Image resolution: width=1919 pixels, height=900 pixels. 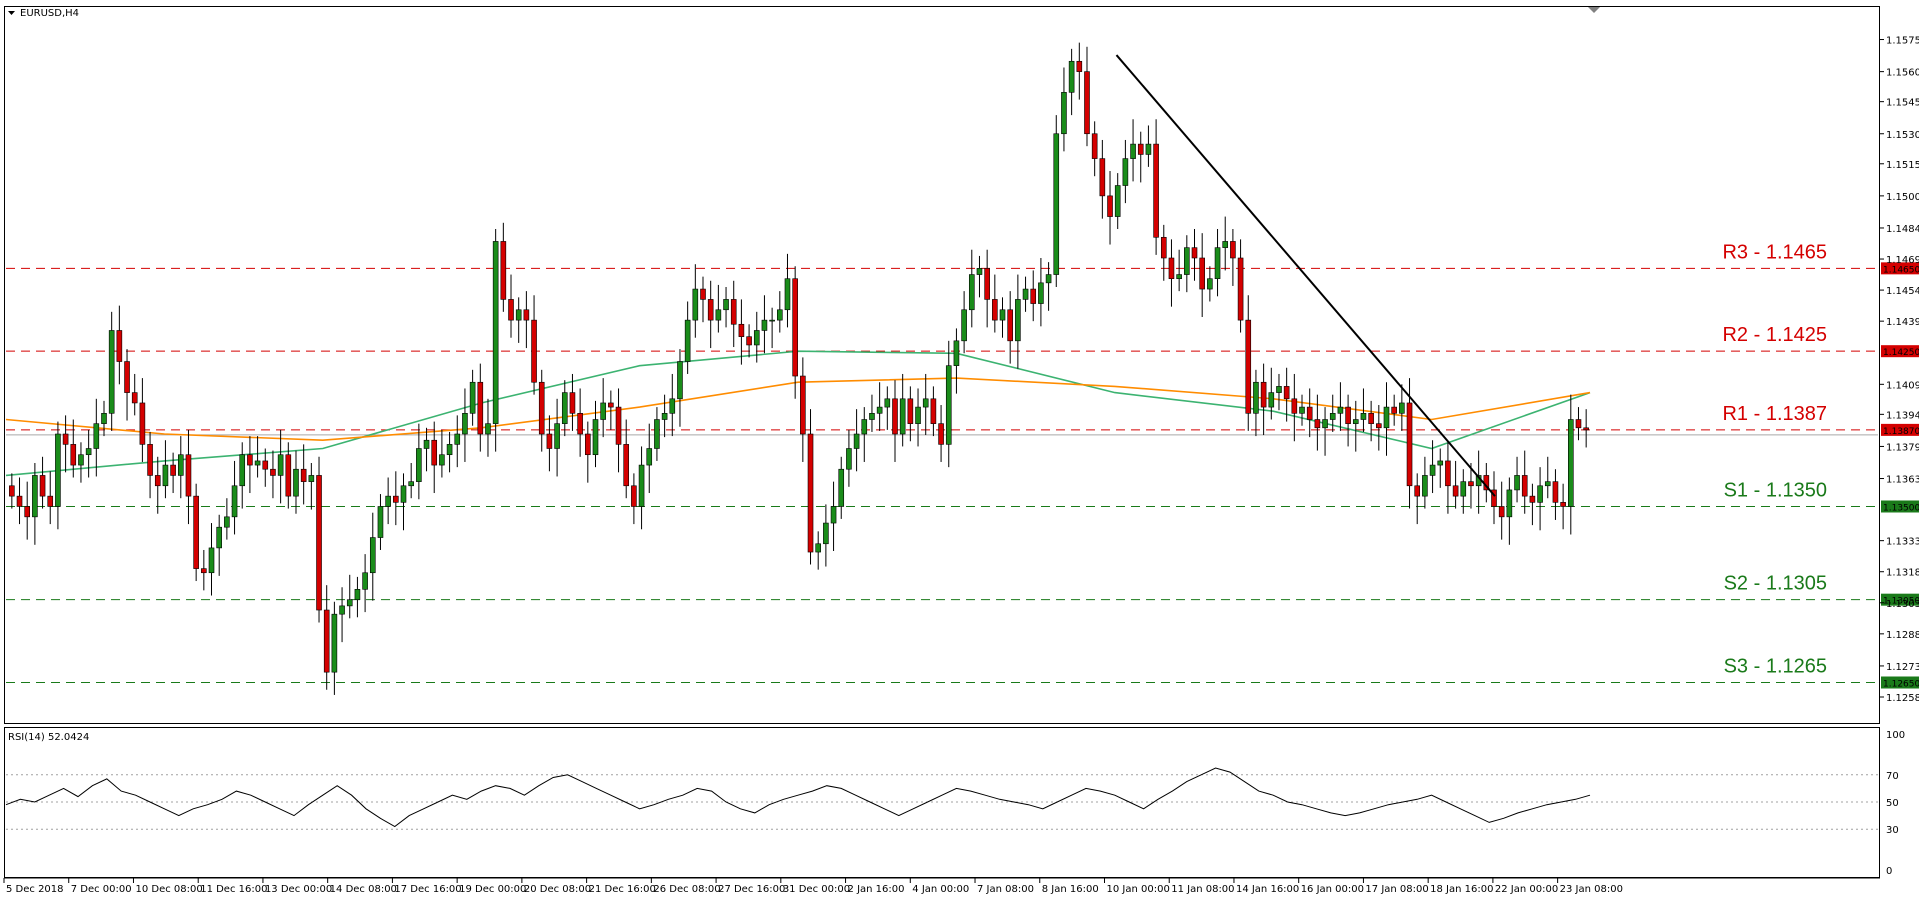 What do you see at coordinates (1594, 10) in the screenshot?
I see `scroll-marker-icon` at bounding box center [1594, 10].